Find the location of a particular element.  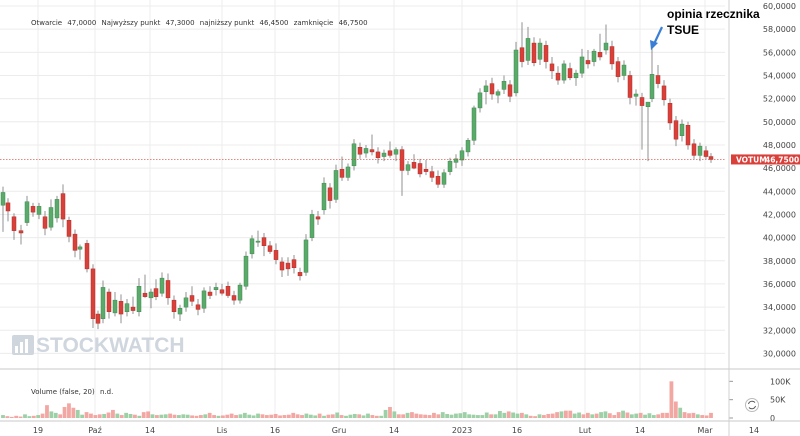

reset-view-button is located at coordinates (752, 405).